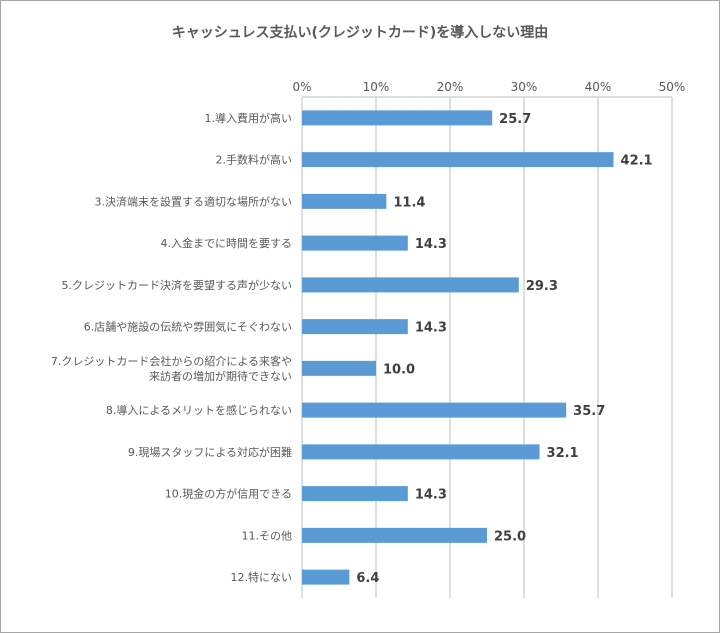  I want to click on category-label: 12.特にない, so click(262, 577).